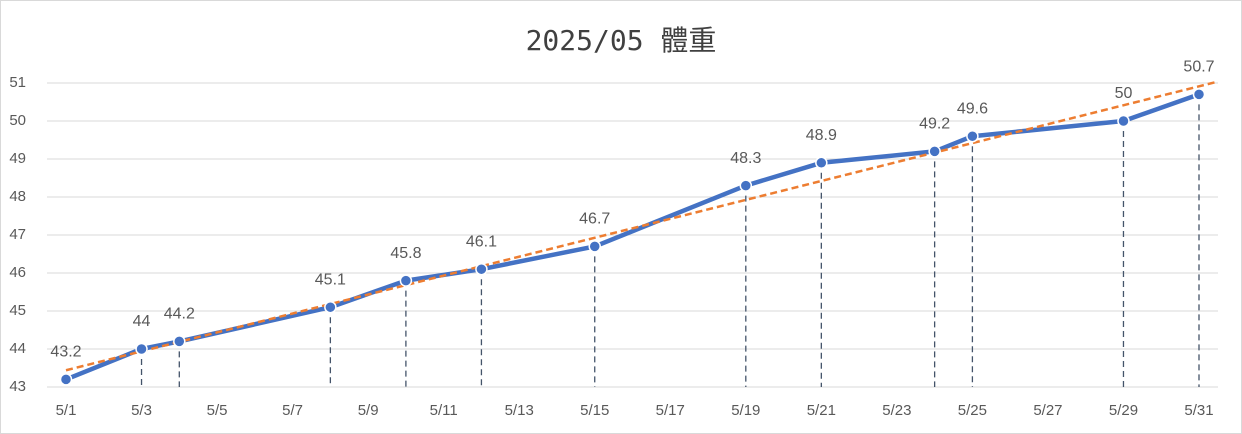 This screenshot has height=434, width=1242. What do you see at coordinates (368, 410) in the screenshot?
I see `x-tick-label: 5/9` at bounding box center [368, 410].